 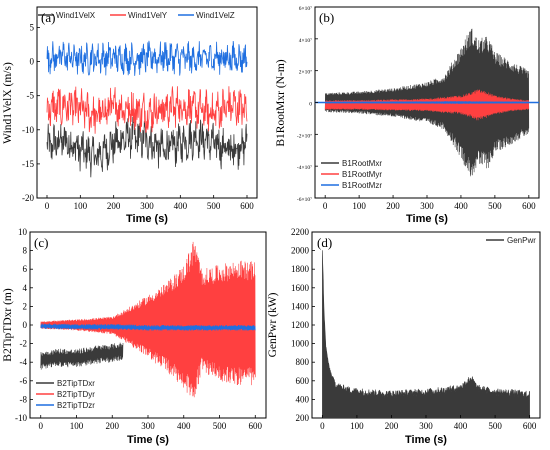 What do you see at coordinates (273, 324) in the screenshot?
I see `panel-d-y-axis-label: GenPwr (kW)` at bounding box center [273, 324].